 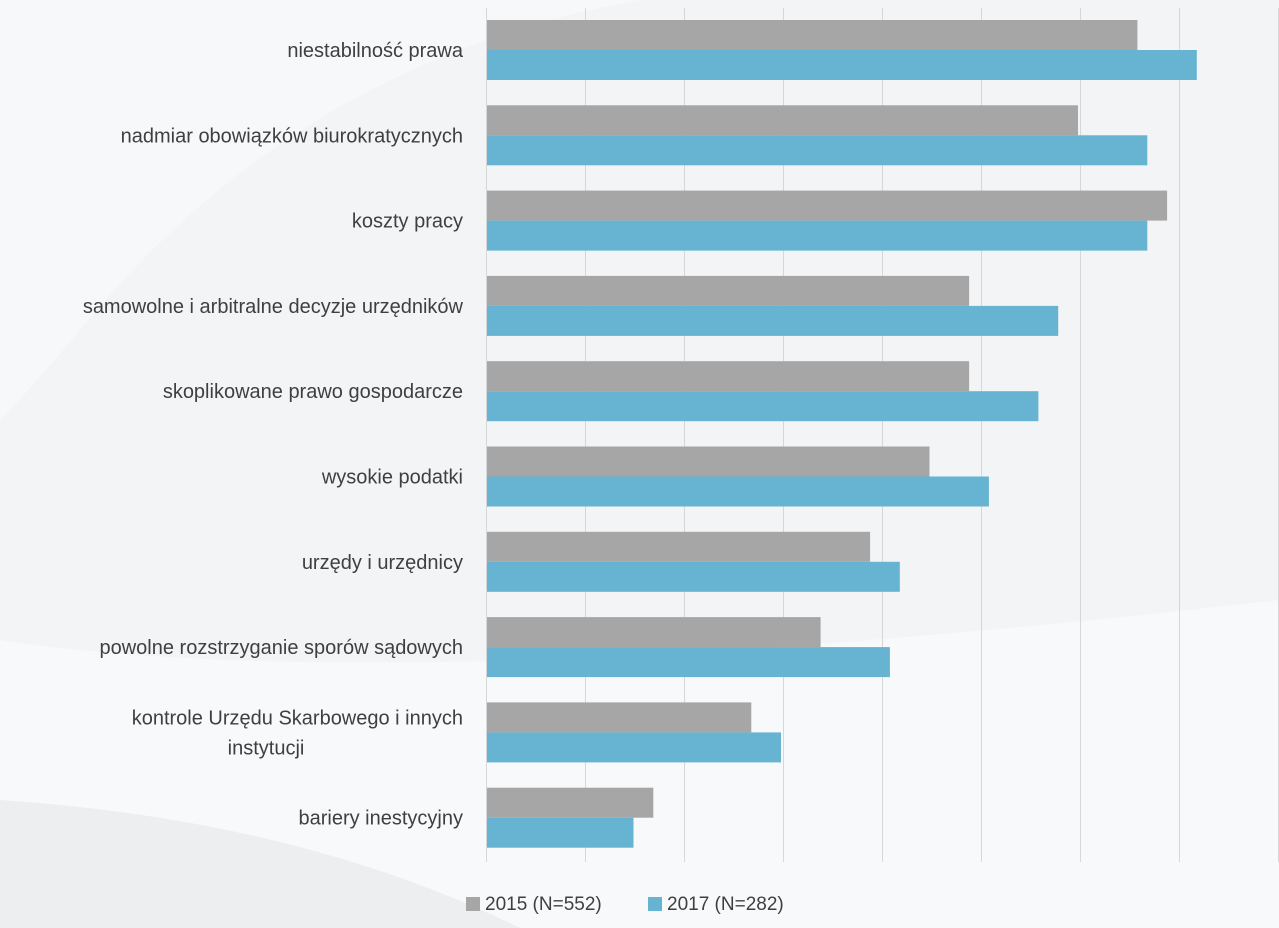 What do you see at coordinates (543, 904) in the screenshot?
I see `legend-label-0: 2015 (N=552)` at bounding box center [543, 904].